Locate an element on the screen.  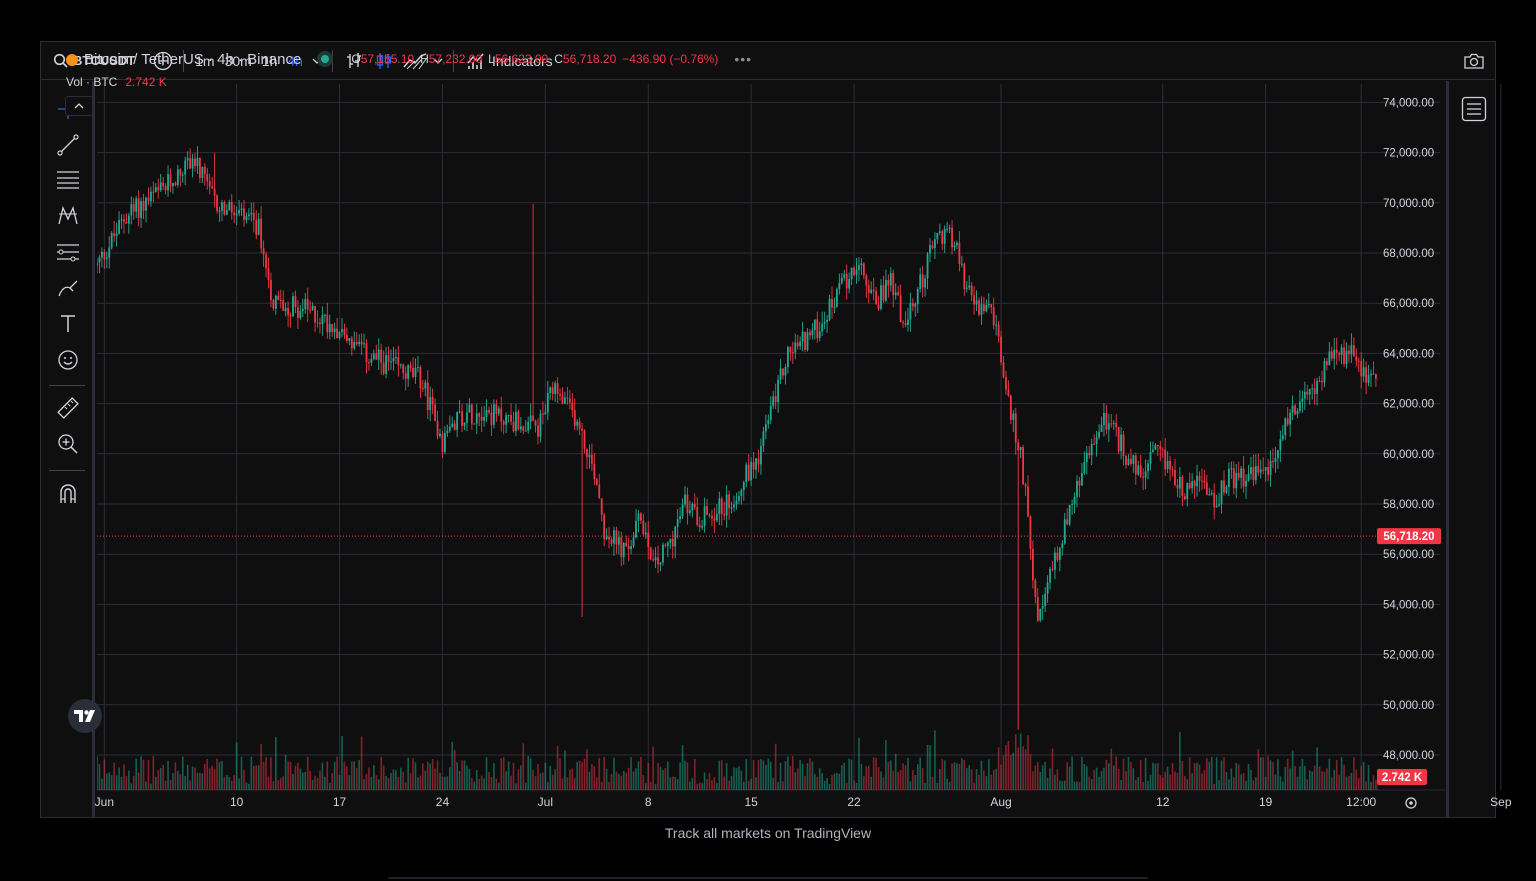
emoji-tool is located at coordinates (68, 360).